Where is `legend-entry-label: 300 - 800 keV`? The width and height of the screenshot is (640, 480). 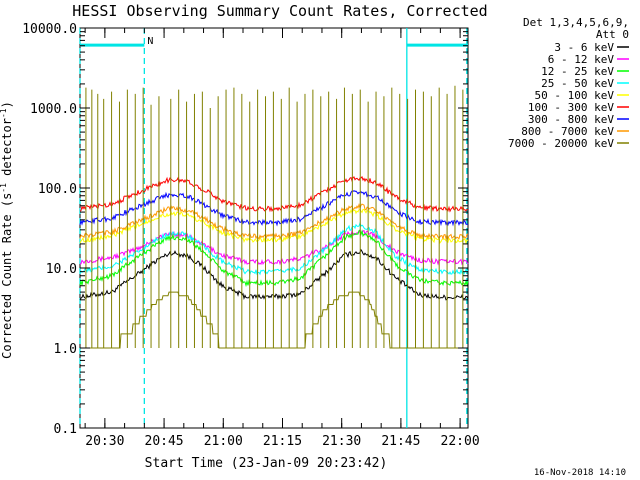
legend-entry-label: 300 - 800 keV is located at coordinates (571, 119).